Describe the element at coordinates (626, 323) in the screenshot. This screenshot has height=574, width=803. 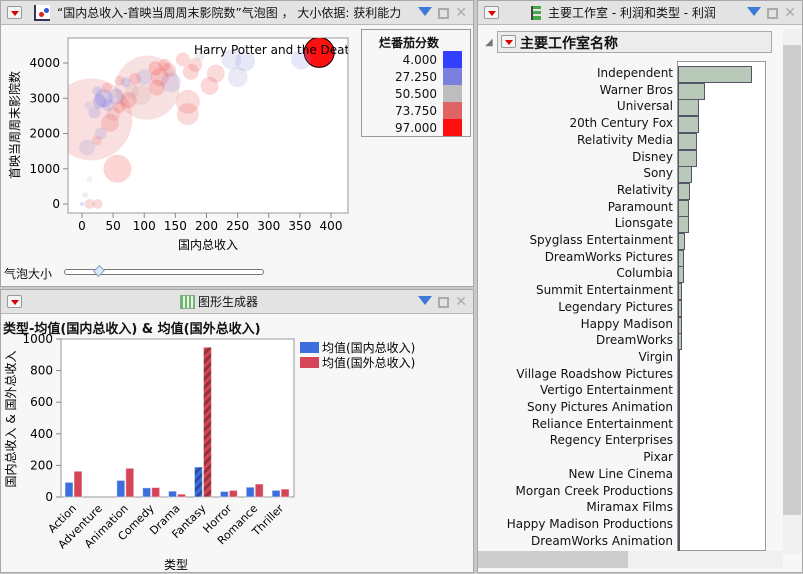
I see `studio-label: Happy Madison` at that location.